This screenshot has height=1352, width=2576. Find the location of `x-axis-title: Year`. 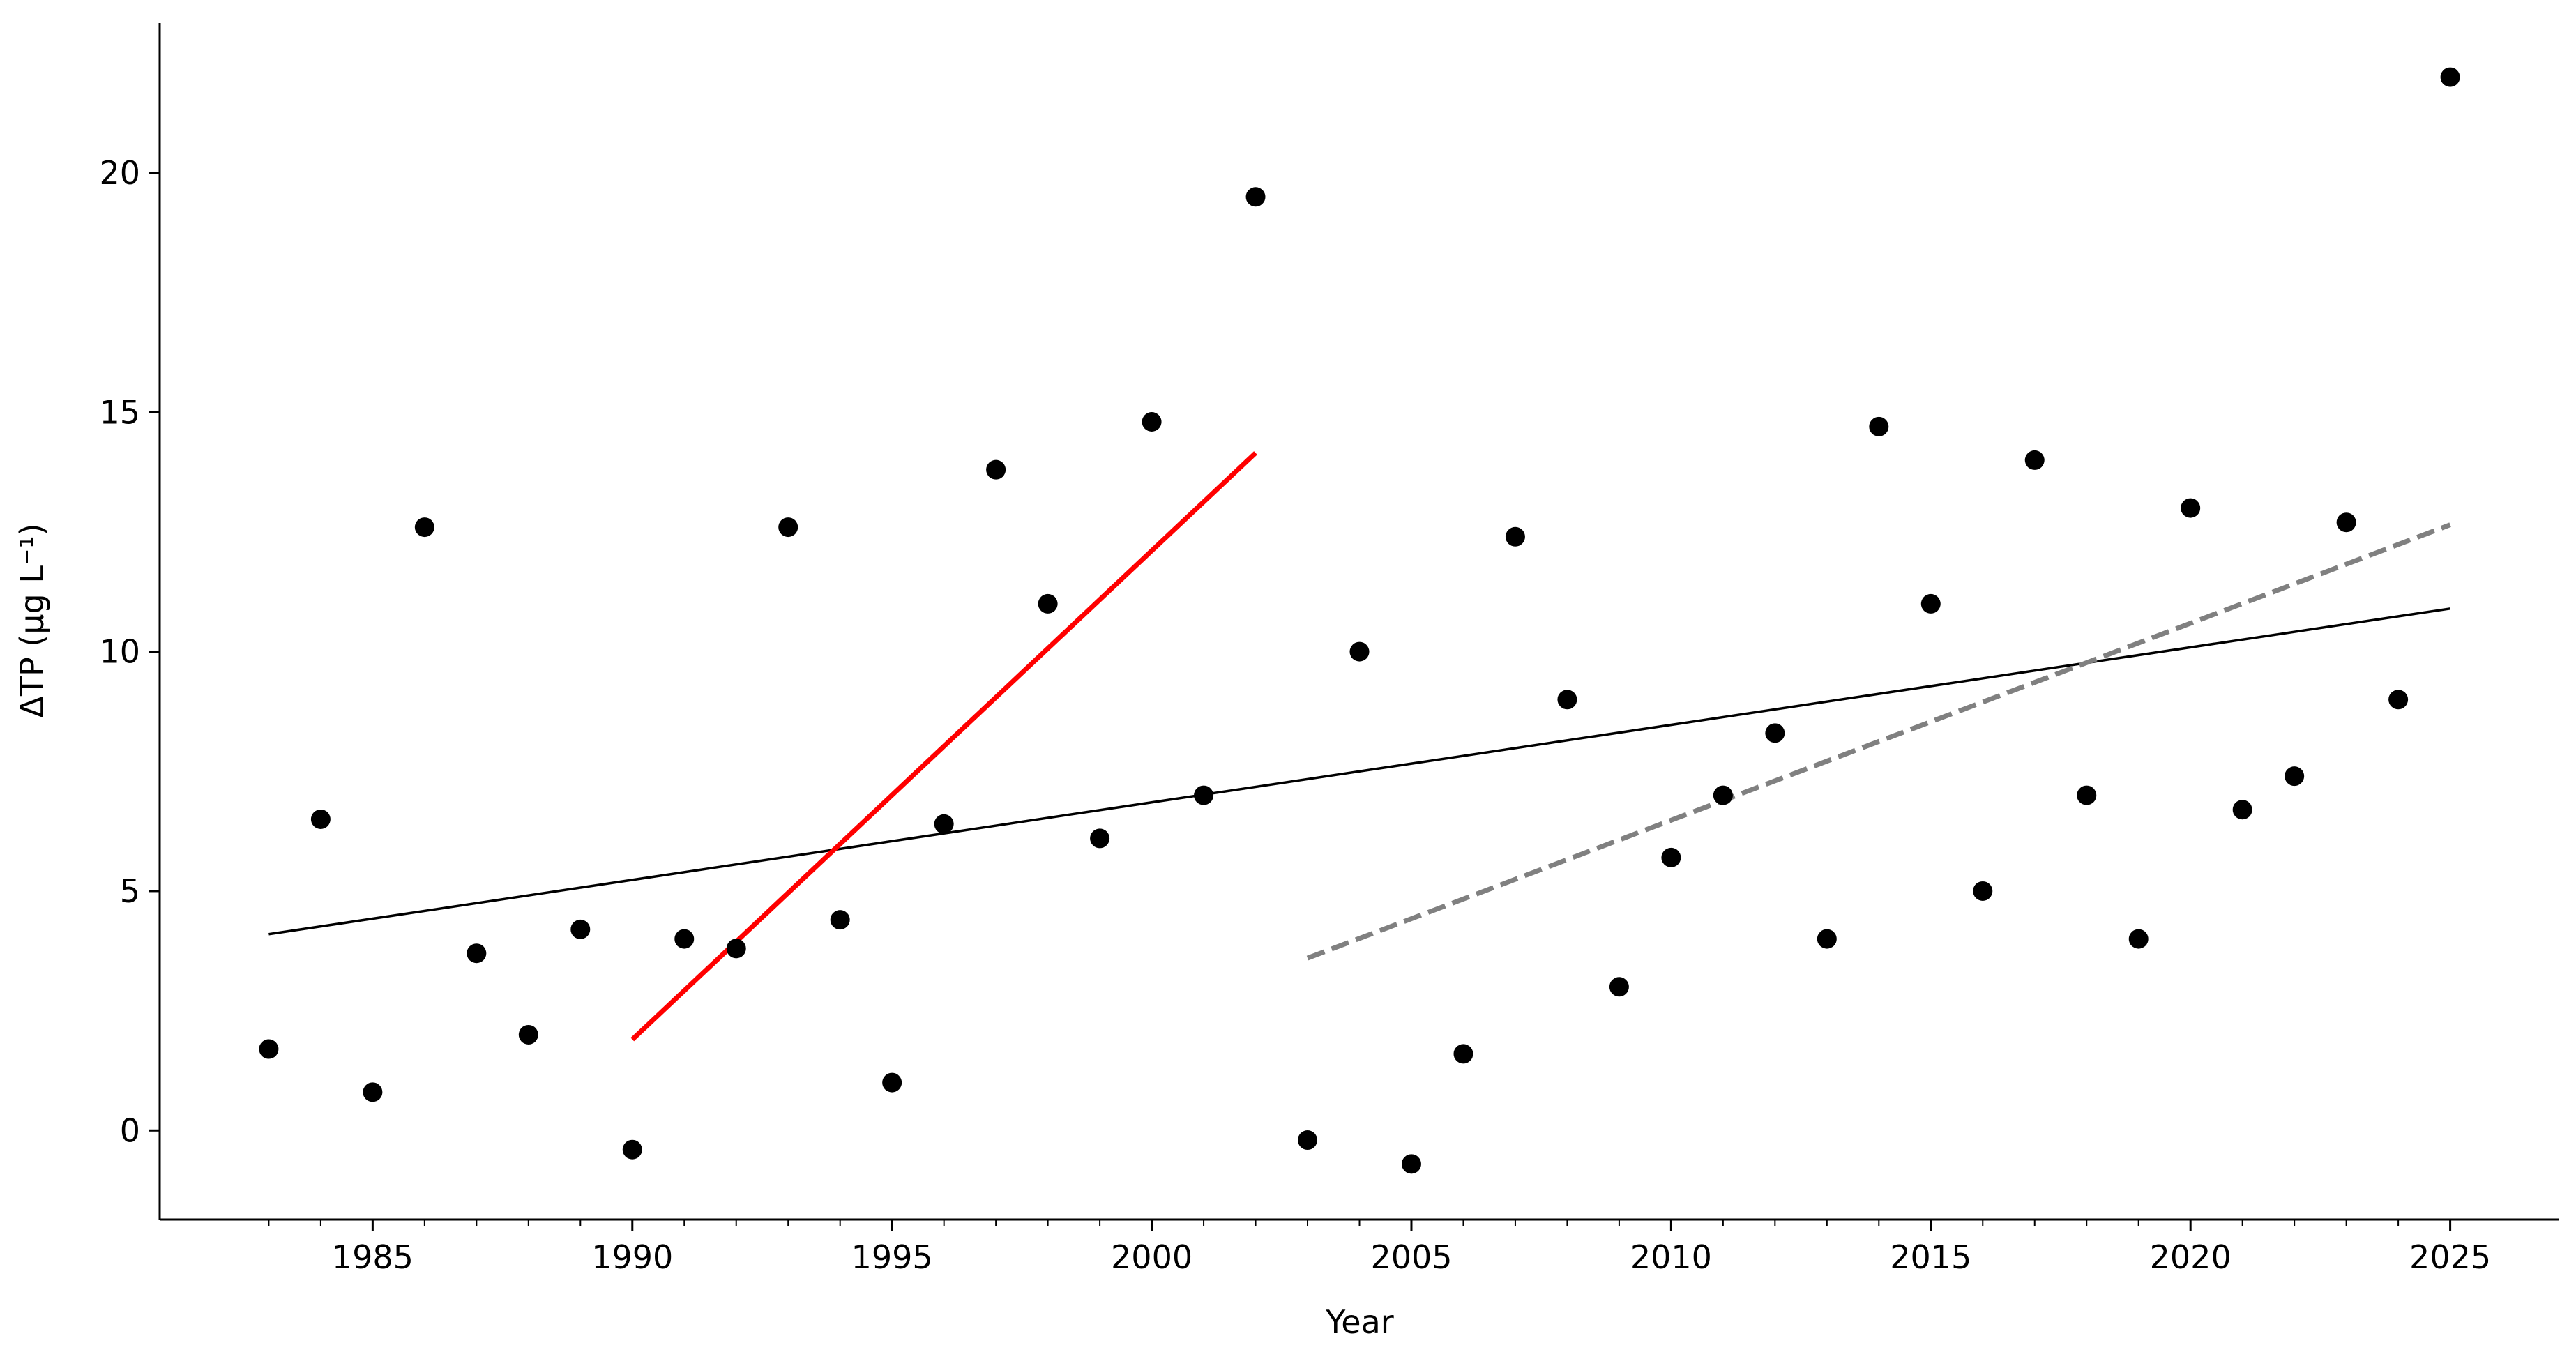

x-axis-title: Year is located at coordinates (1359, 1322).